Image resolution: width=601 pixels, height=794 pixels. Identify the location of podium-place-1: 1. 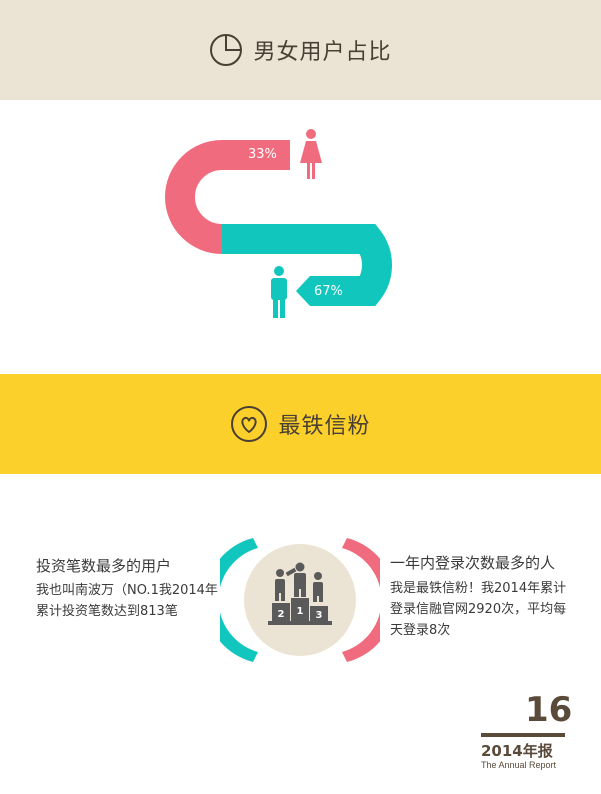
(300, 611).